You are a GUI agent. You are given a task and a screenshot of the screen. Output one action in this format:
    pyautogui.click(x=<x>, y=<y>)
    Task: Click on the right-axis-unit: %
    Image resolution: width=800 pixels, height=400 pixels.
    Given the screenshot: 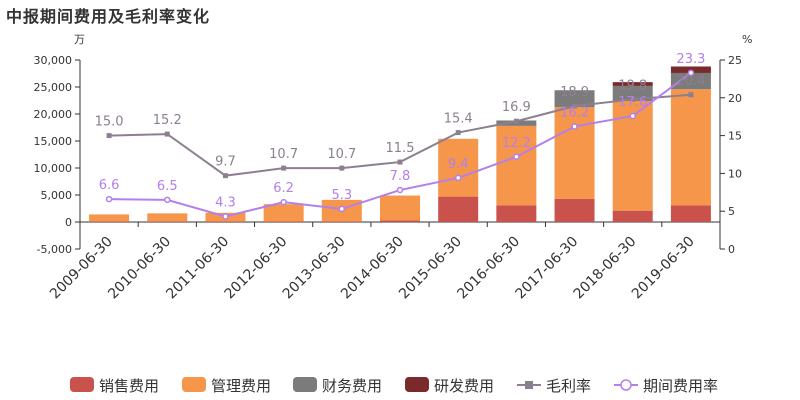 What is the action you would take?
    pyautogui.click(x=747, y=39)
    